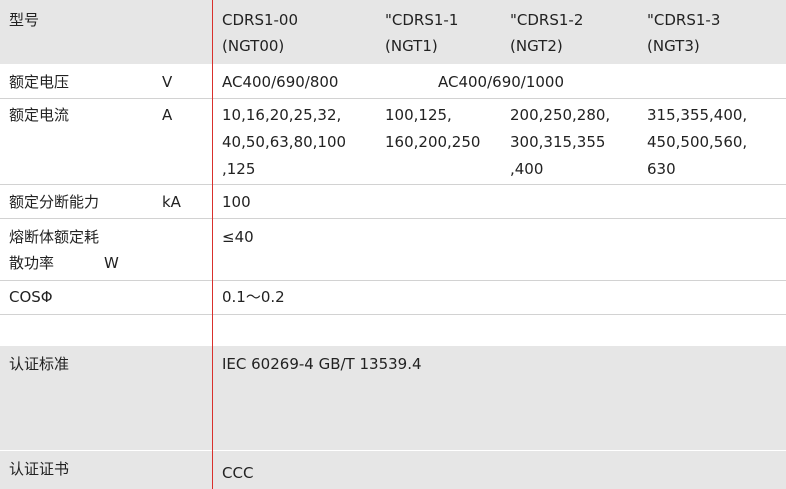  I want to click on cos-label: COSΦ, so click(31, 297).